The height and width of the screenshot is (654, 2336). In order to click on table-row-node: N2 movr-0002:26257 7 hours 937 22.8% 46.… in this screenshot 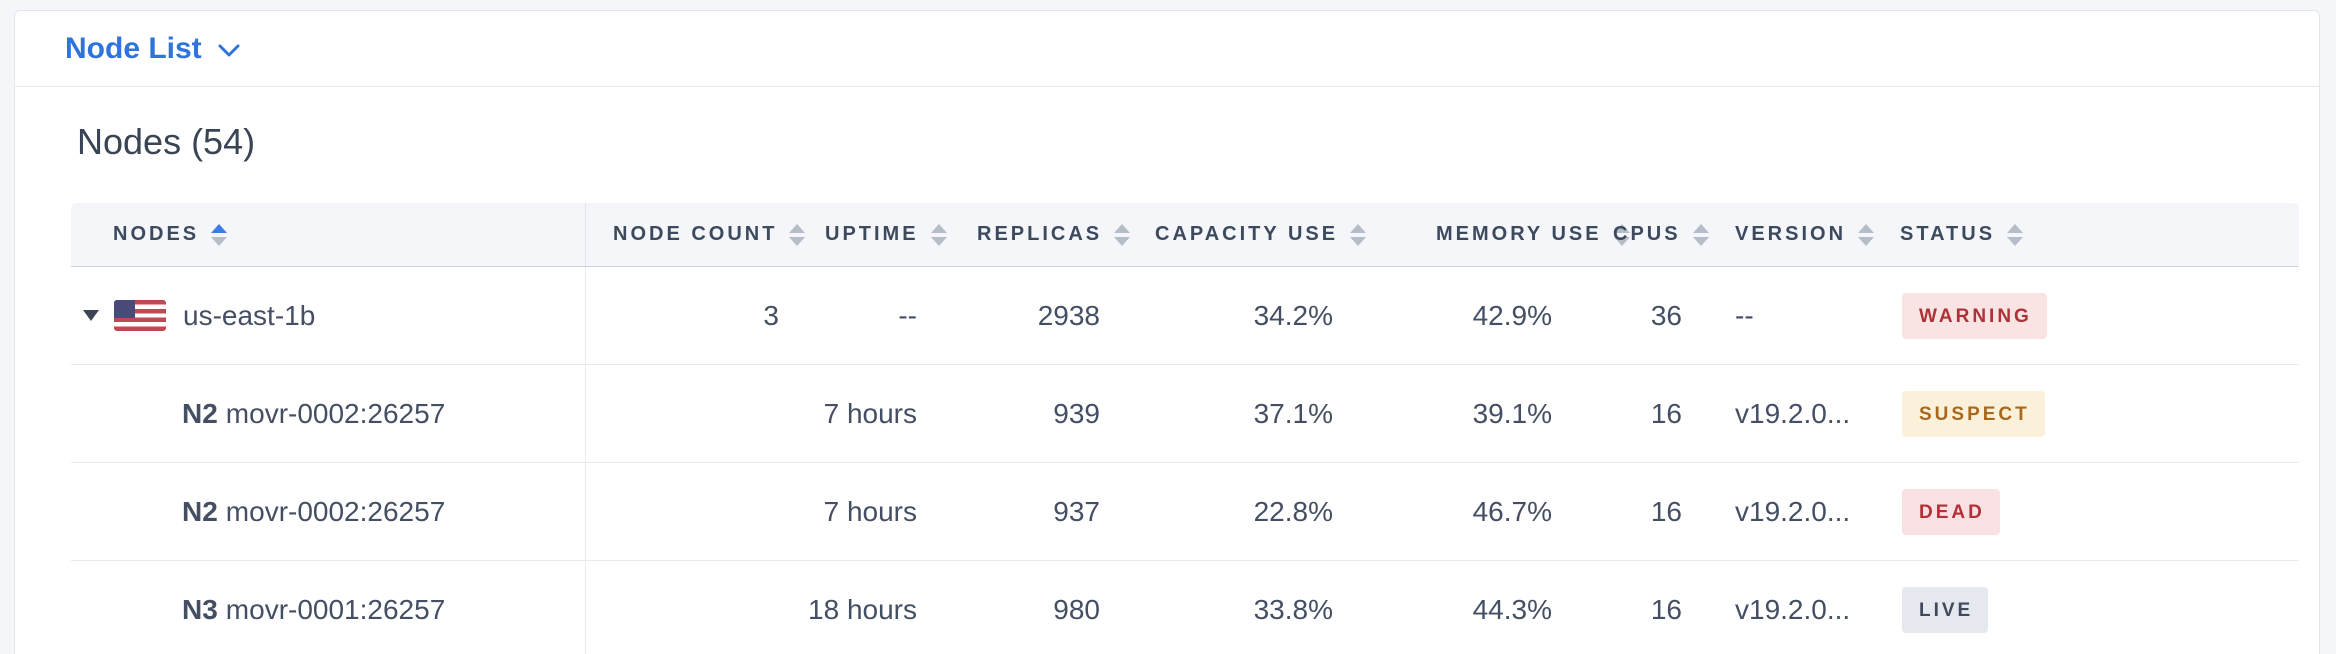, I will do `click(1185, 512)`.